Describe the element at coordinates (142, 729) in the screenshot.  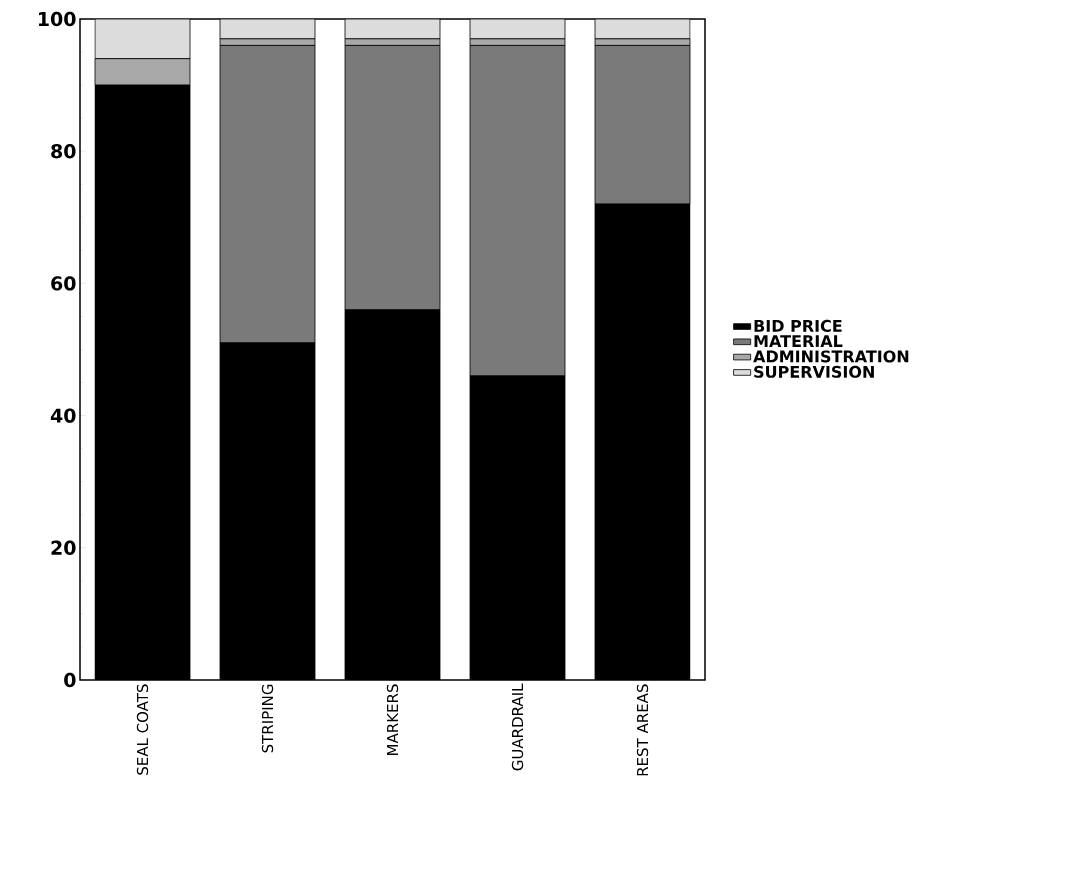
I see `x-tick-label: SEAL COATS` at that location.